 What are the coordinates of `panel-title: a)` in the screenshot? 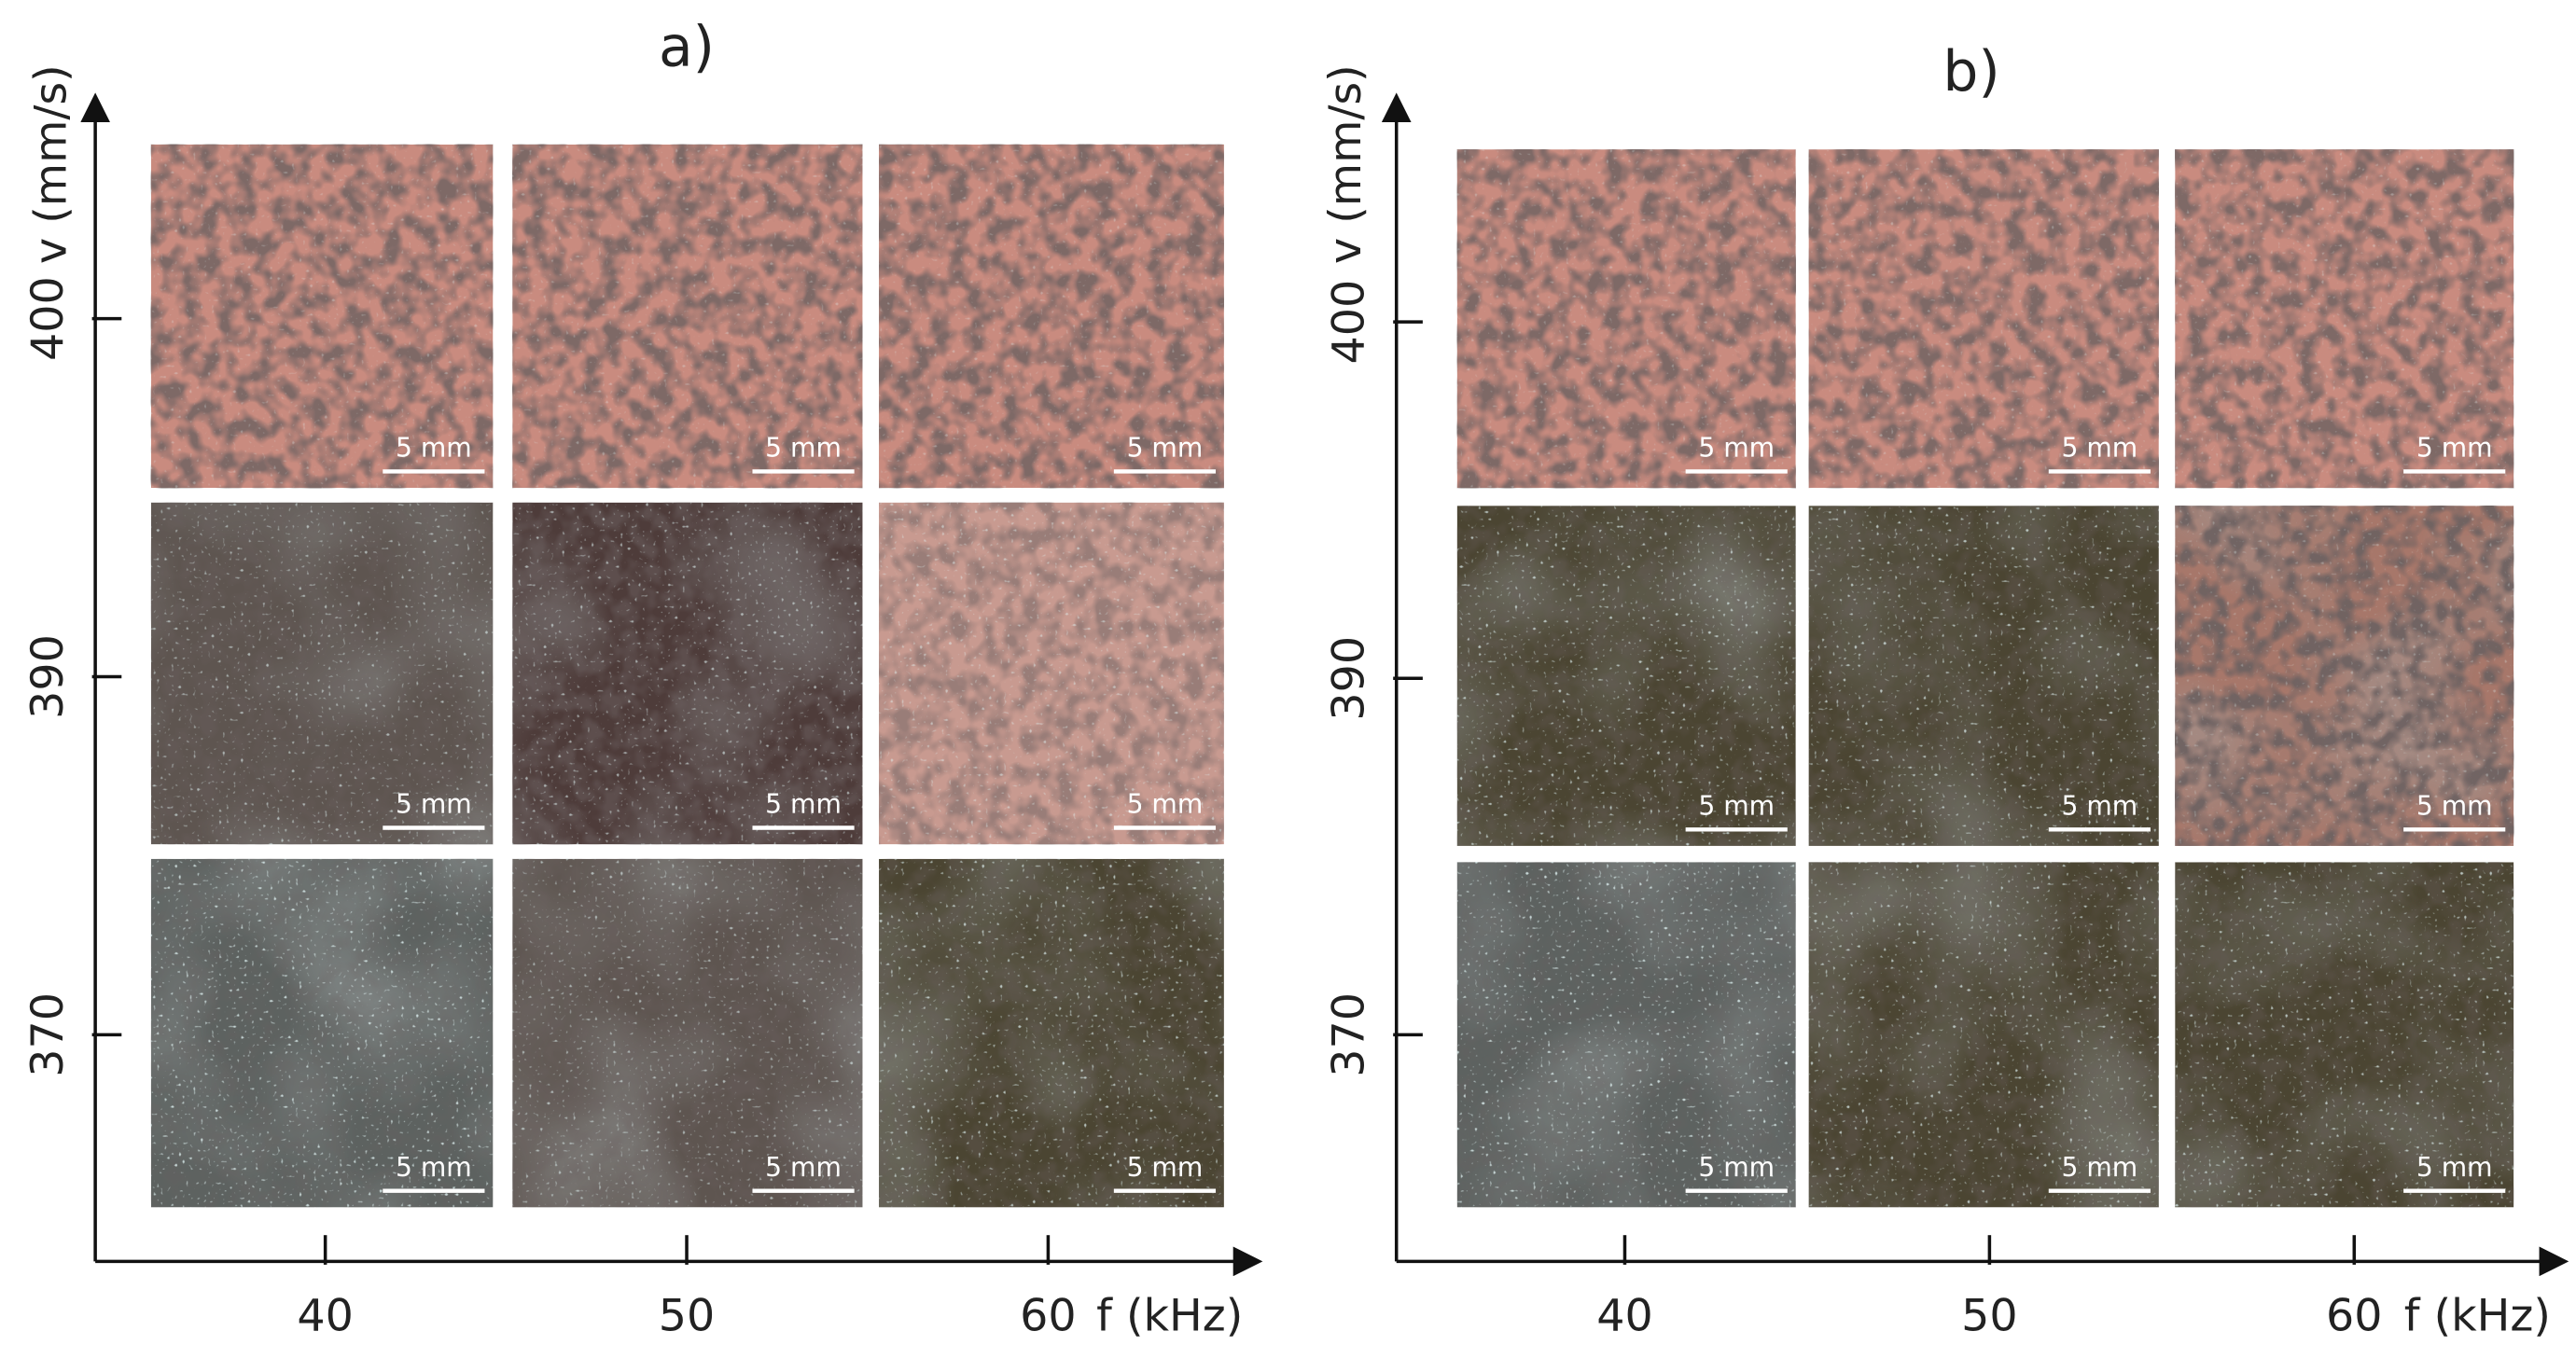 It's located at (687, 46).